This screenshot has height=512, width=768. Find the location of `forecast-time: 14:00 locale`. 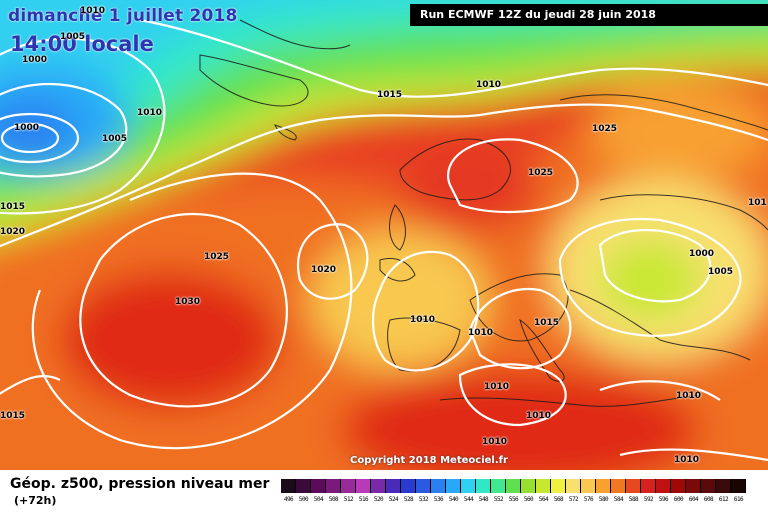

forecast-time: 14:00 locale is located at coordinates (82, 44).